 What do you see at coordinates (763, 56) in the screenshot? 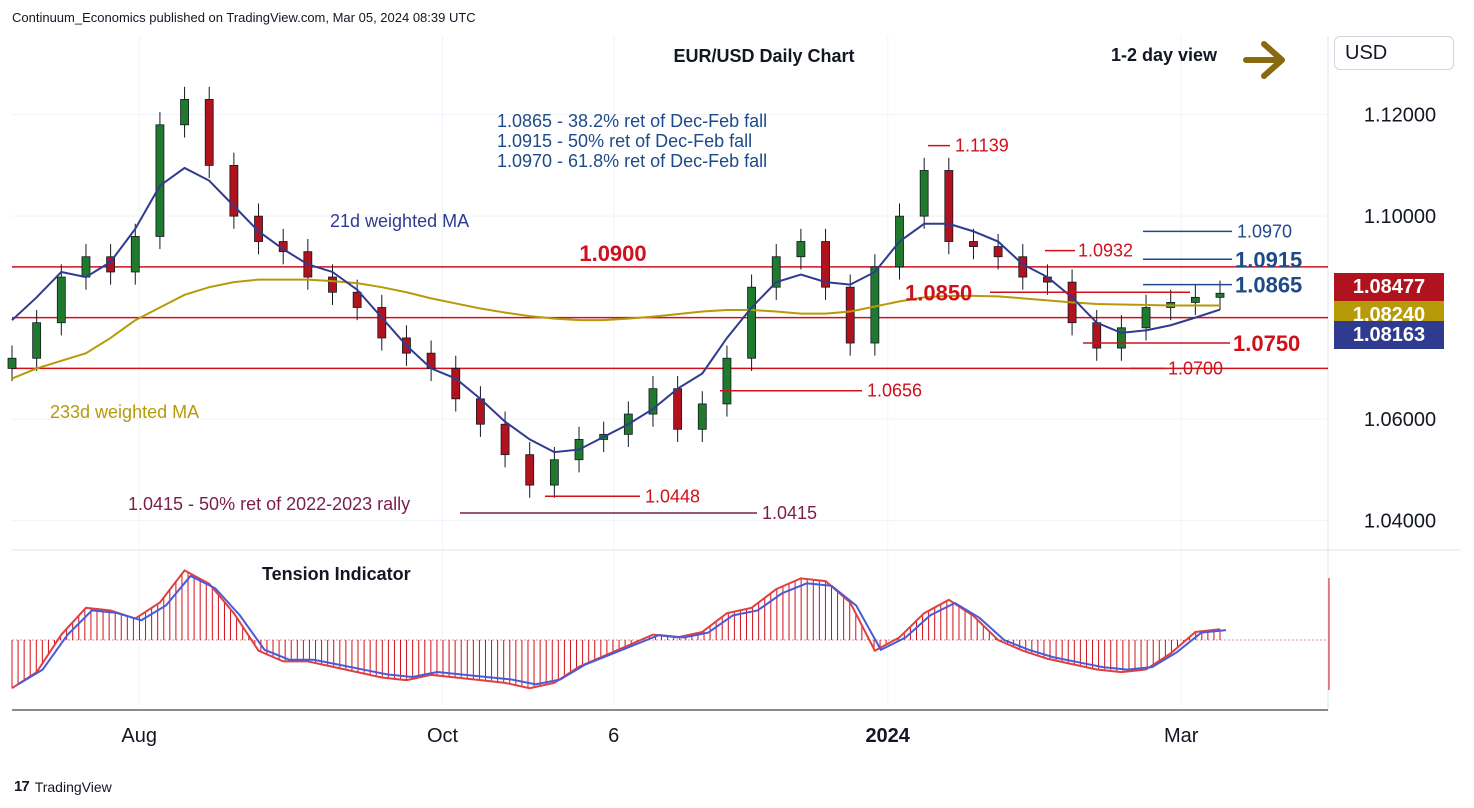
I see `chart-title: EUR/USD Daily Chart` at bounding box center [763, 56].